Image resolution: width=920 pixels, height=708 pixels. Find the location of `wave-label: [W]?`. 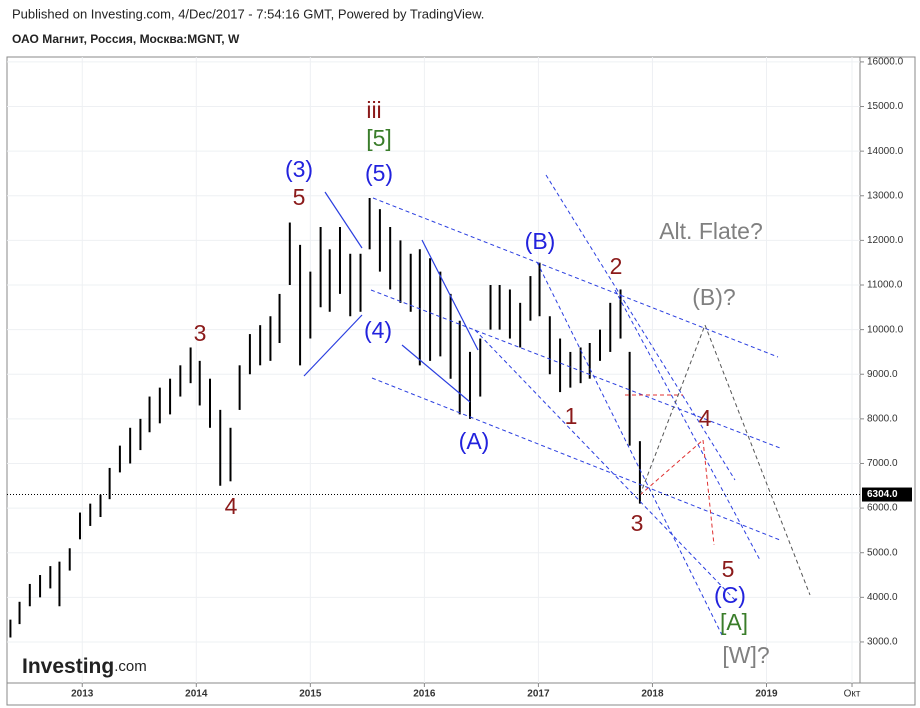

wave-label: [W]? is located at coordinates (745, 655).